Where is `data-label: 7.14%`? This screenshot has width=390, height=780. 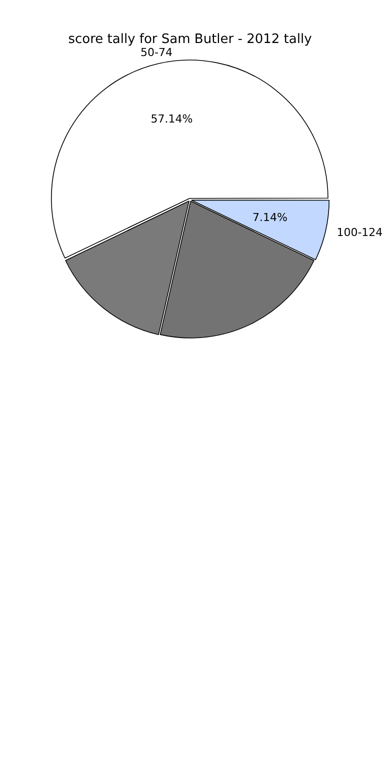 data-label: 7.14% is located at coordinates (270, 217).